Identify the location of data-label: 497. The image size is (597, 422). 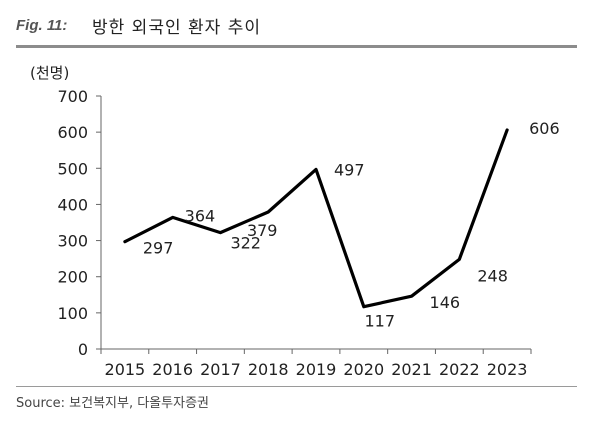
(349, 169).